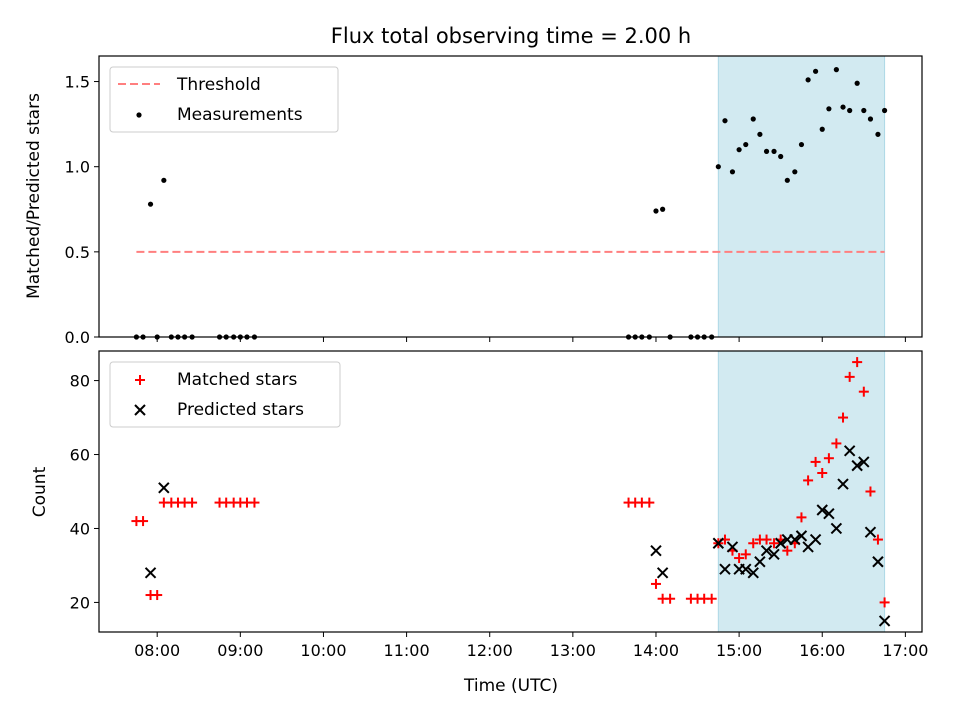 Image resolution: width=960 pixels, height=720 pixels. Describe the element at coordinates (739, 650) in the screenshot. I see `xtick-label: 15:00` at that location.